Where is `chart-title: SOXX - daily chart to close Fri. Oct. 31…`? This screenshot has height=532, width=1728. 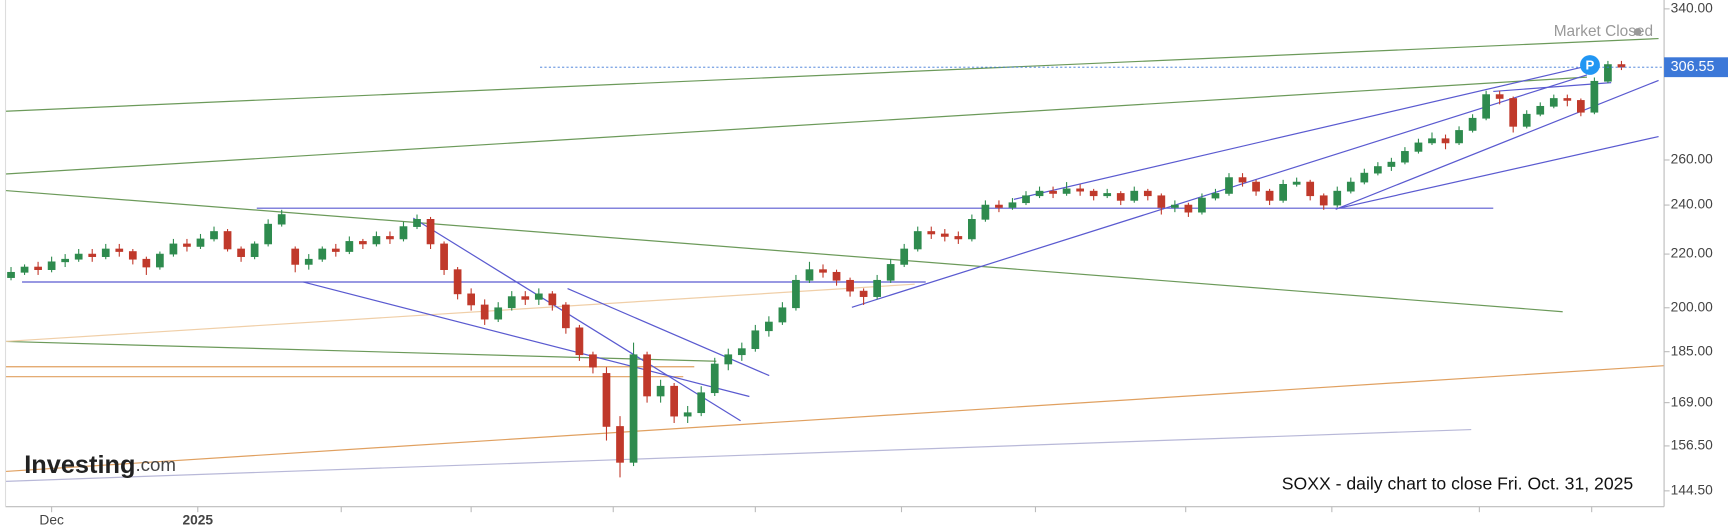
chart-title: SOXX - daily chart to close Fri. Oct. 31… is located at coordinates (1458, 483).